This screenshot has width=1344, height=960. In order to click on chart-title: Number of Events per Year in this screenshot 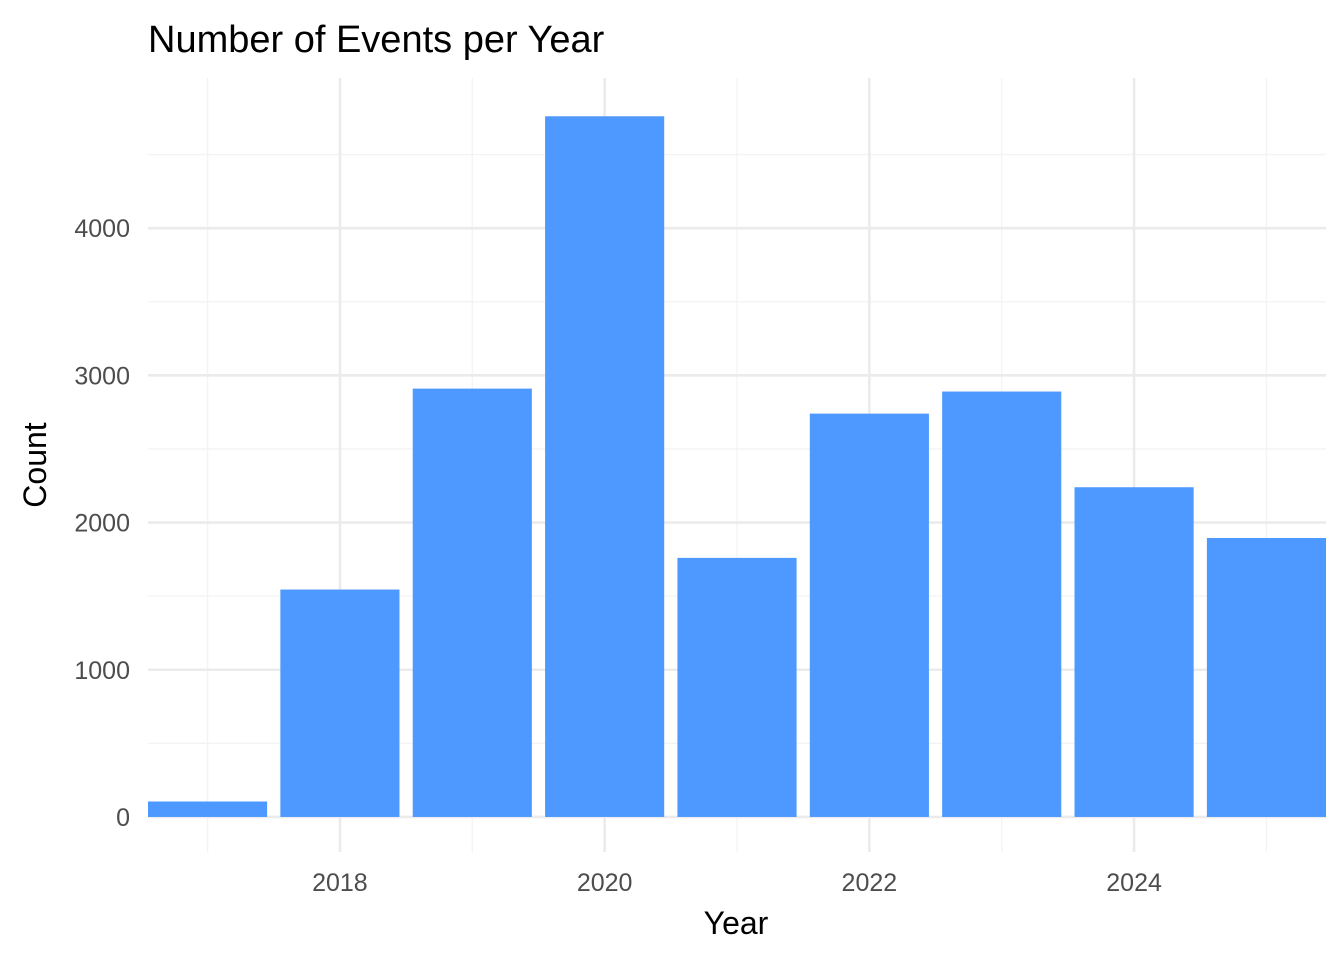, I will do `click(376, 40)`.